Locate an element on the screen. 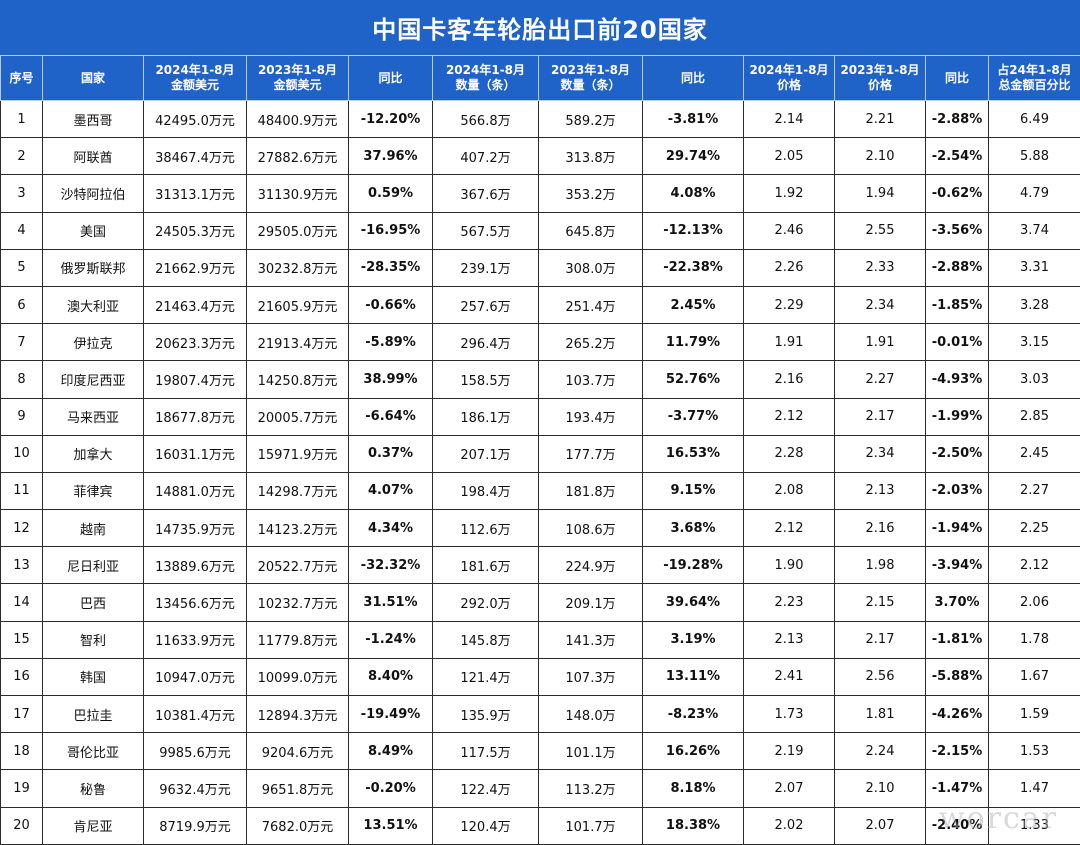 This screenshot has height=845, width=1080. table-cell: 4.34% is located at coordinates (391, 528).